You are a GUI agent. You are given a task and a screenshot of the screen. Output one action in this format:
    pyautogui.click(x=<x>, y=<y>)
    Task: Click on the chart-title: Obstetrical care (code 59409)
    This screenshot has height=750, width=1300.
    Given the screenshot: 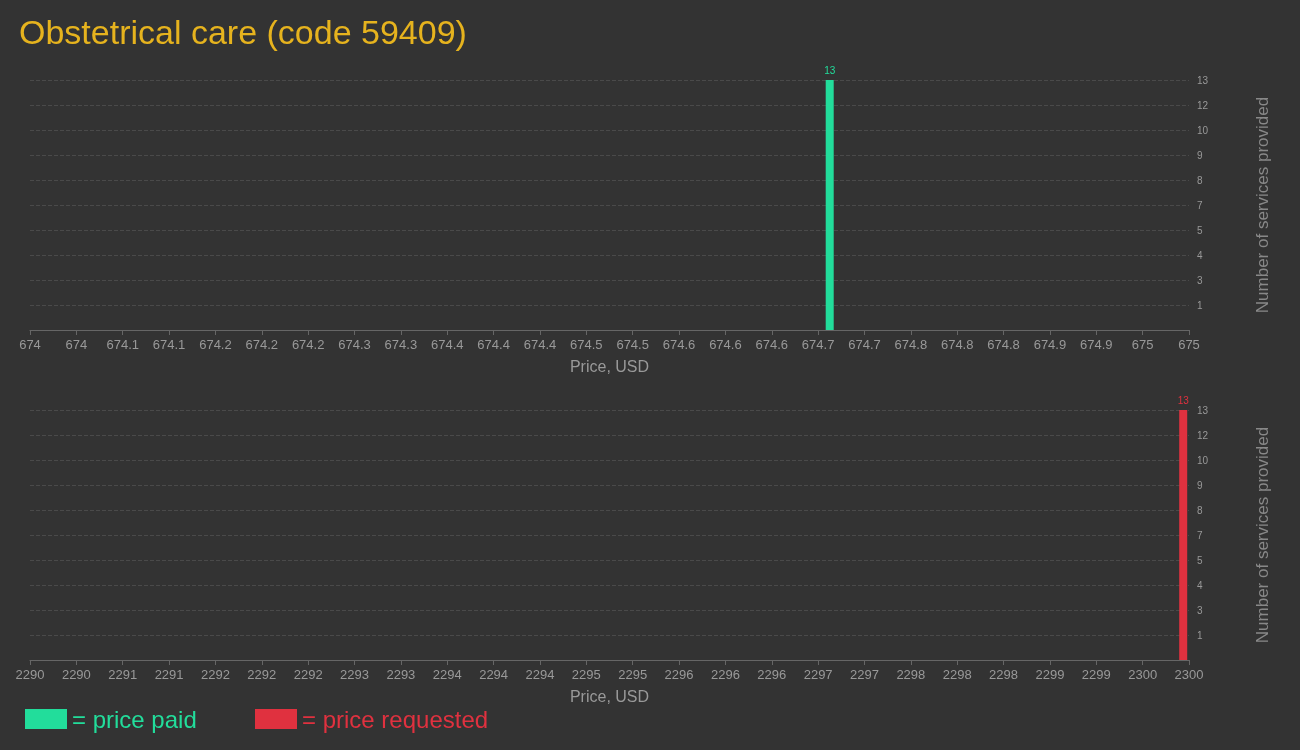 What is the action you would take?
    pyautogui.click(x=243, y=32)
    